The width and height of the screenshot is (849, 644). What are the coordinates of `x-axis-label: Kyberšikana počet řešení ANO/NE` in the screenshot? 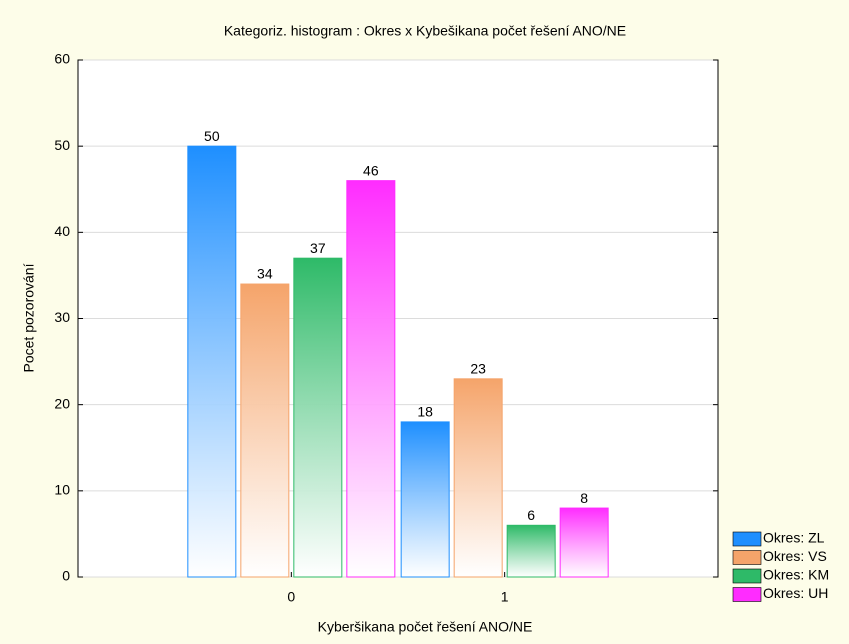 It's located at (425, 627).